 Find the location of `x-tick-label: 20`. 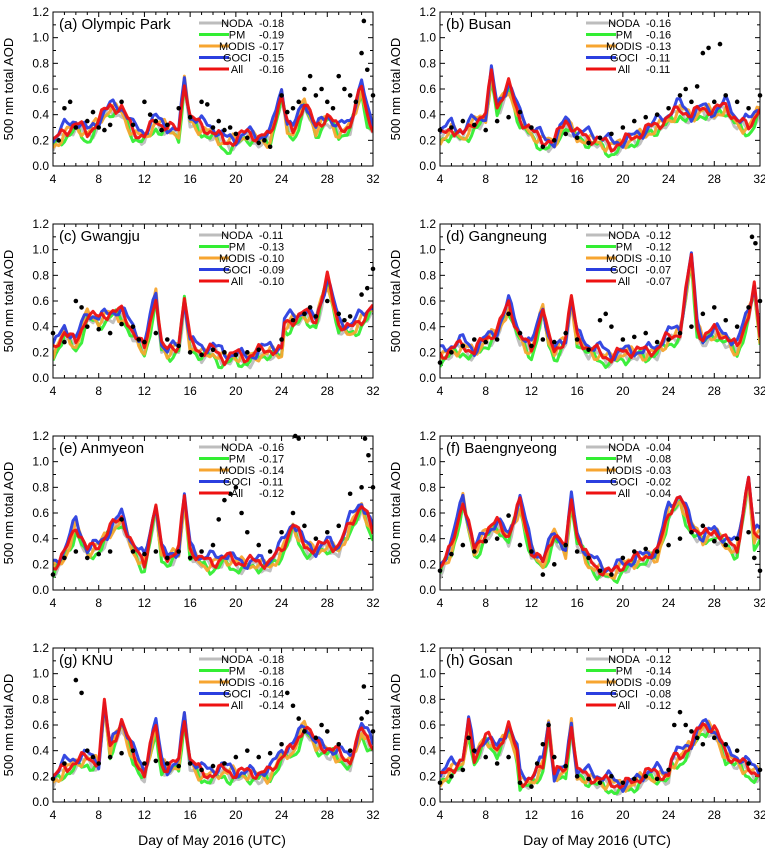

x-tick-label: 20 is located at coordinates (236, 391).